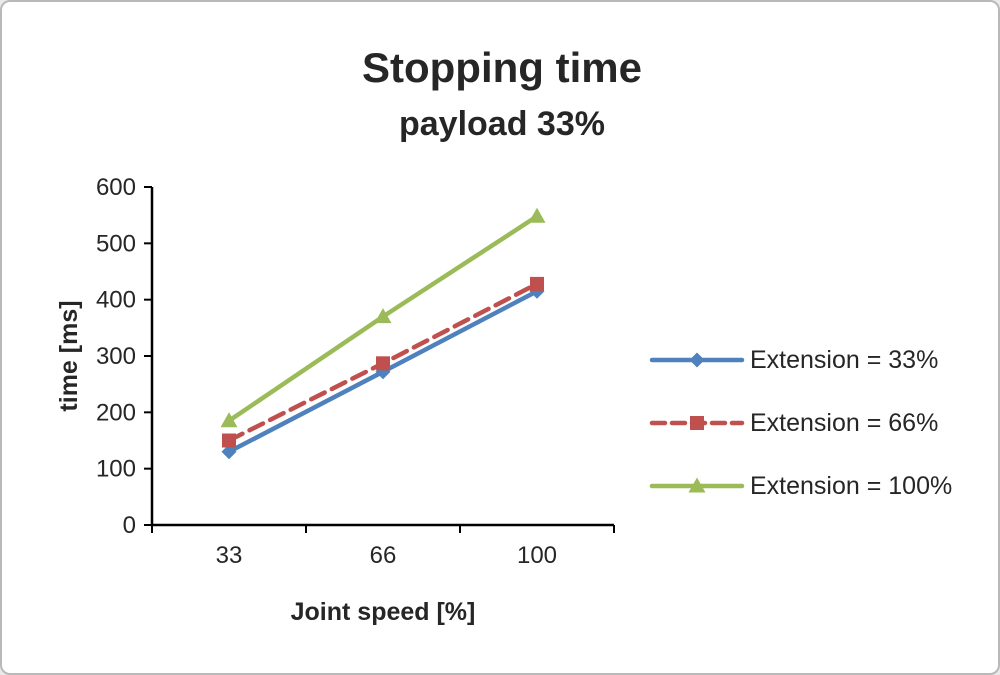 Image resolution: width=1000 pixels, height=675 pixels. Describe the element at coordinates (116, 300) in the screenshot. I see `y-tick-label: 400` at that location.